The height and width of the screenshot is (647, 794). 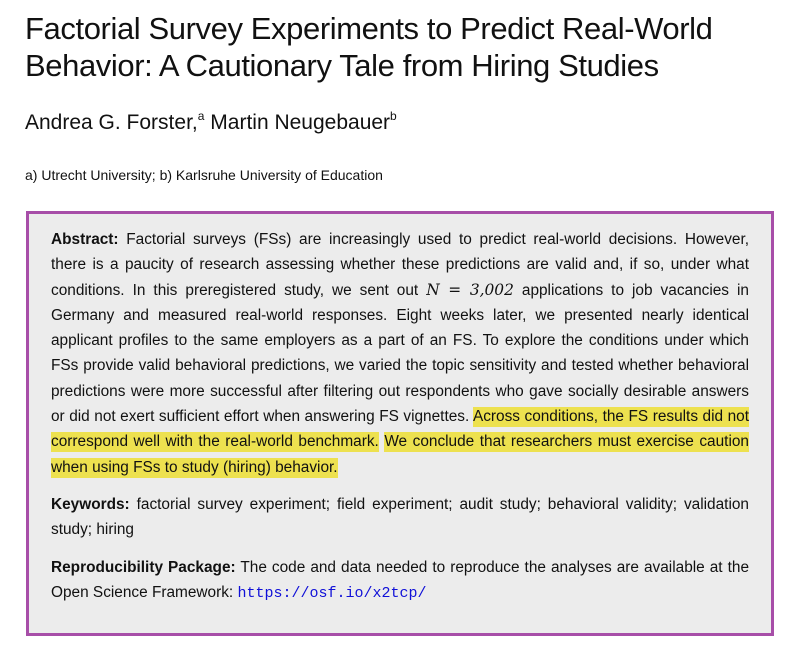 I want to click on author-name: Andrea G. Forster,, so click(x=111, y=122).